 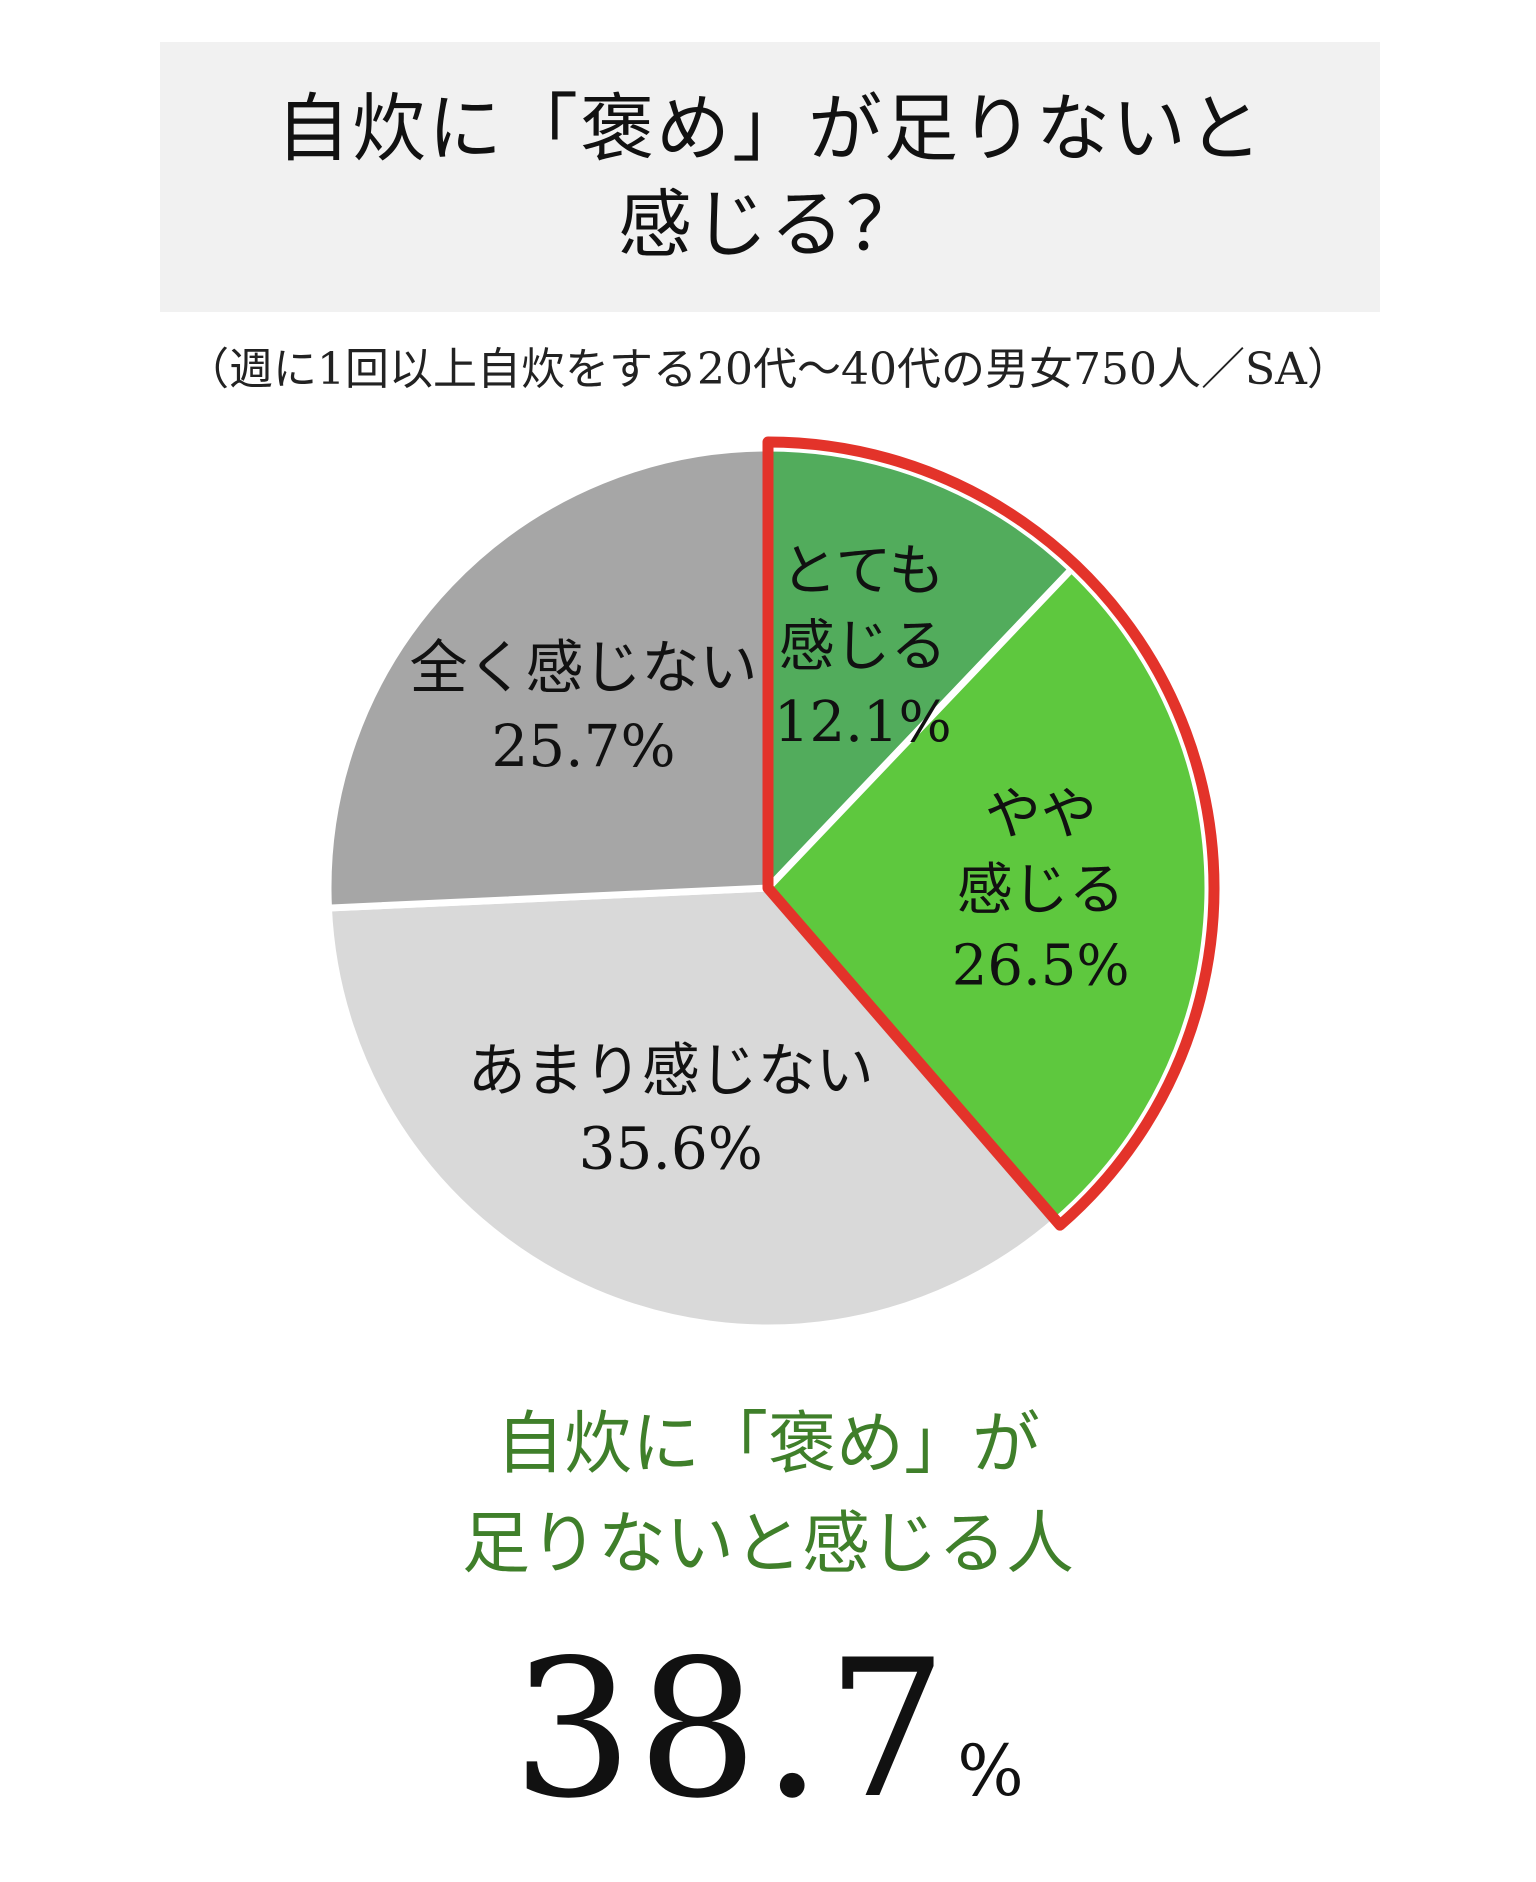 I want to click on slice-label-2-line-1: やや, so click(x=1041, y=814).